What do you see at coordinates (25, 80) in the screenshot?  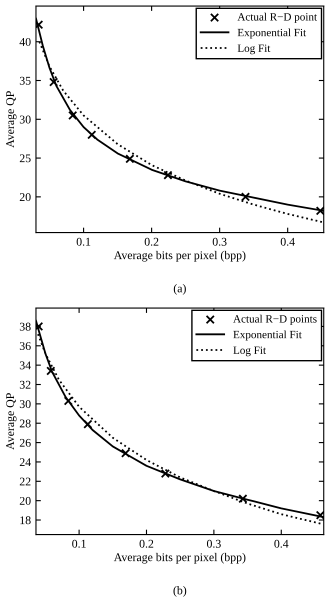 I see `y-tick-label: 35` at bounding box center [25, 80].